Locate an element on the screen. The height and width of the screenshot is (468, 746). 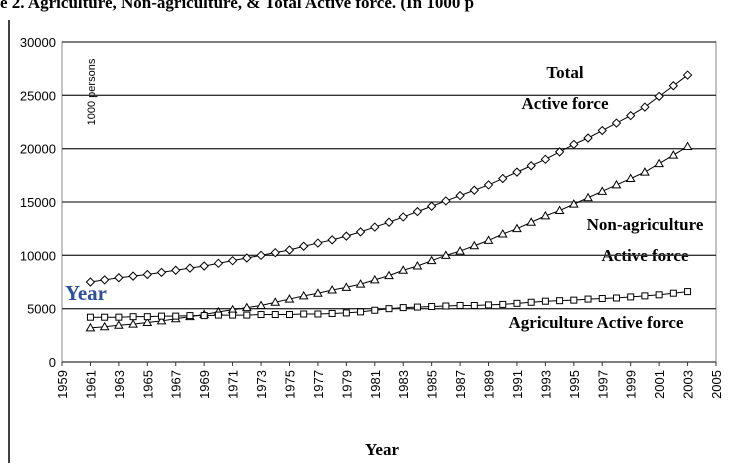
x-tick-label: 1975 is located at coordinates (289, 384).